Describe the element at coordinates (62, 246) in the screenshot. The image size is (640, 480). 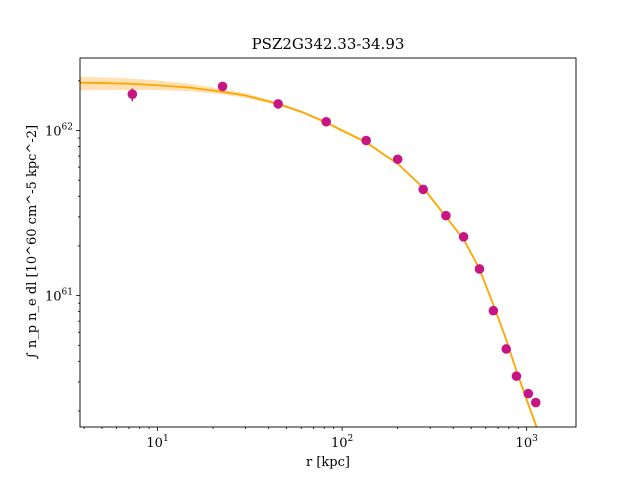
I see `y-axis: 1061 1062` at that location.